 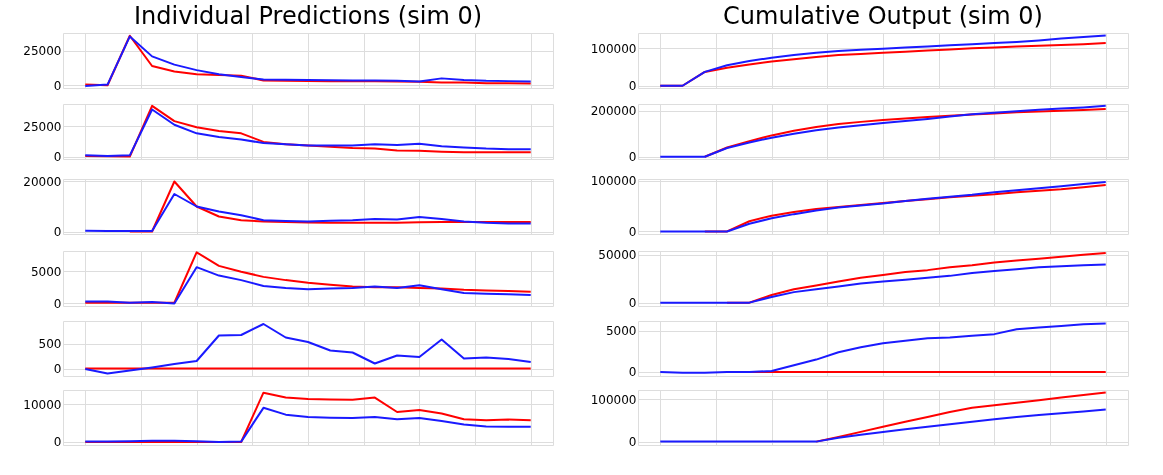 What do you see at coordinates (308, 16) in the screenshot?
I see `chart-title: Individual Predictions (sim 0)` at bounding box center [308, 16].